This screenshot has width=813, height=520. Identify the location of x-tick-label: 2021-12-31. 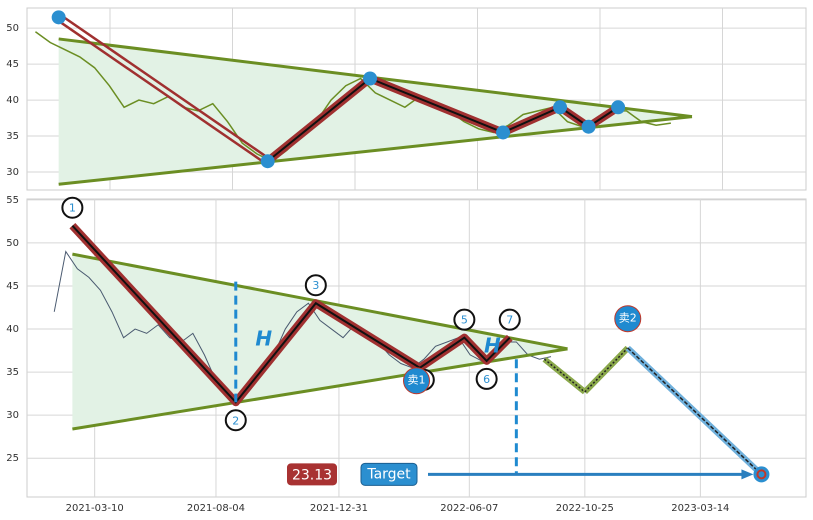
(339, 508).